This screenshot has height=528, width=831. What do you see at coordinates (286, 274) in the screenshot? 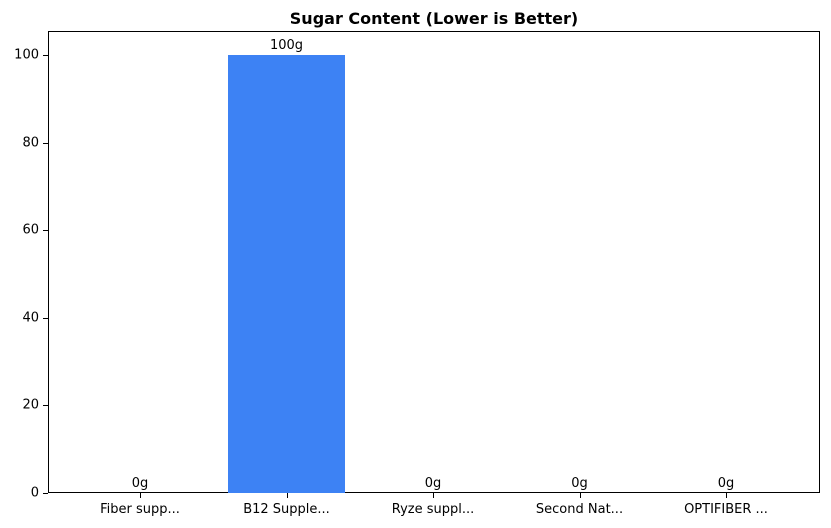
I see `bar` at bounding box center [286, 274].